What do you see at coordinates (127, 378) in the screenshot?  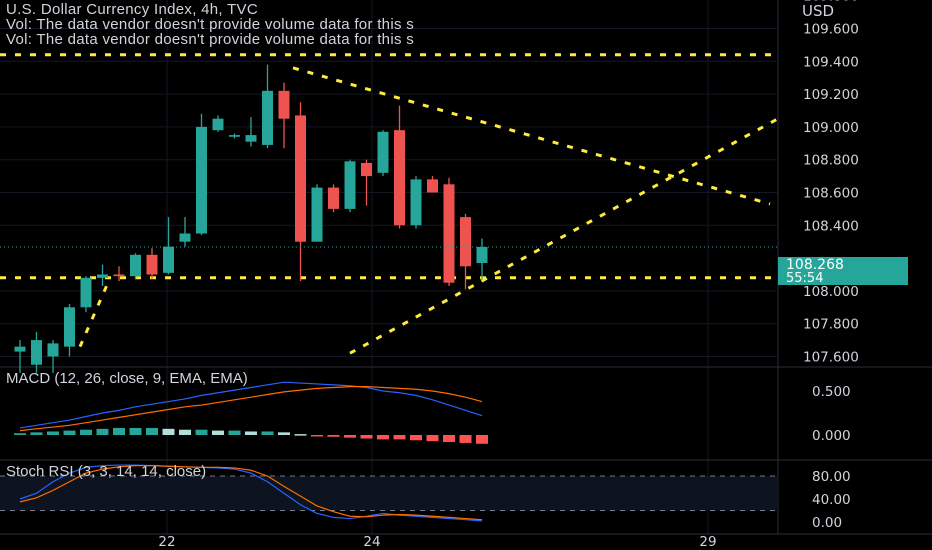 I see `macd-title: MACD (12, 26, close, 9, EMA, EMA)` at bounding box center [127, 378].